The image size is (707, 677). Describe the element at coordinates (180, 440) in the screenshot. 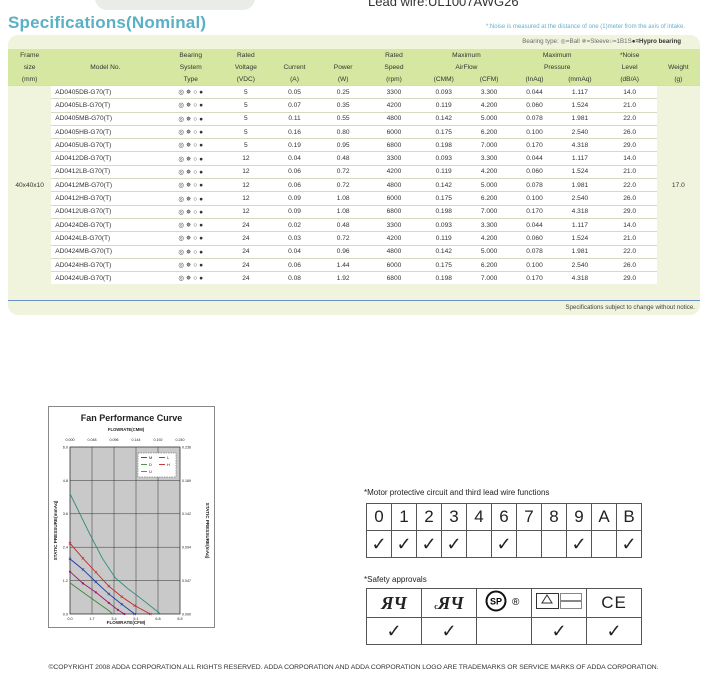

I see `top-tick-label: 0.240` at that location.